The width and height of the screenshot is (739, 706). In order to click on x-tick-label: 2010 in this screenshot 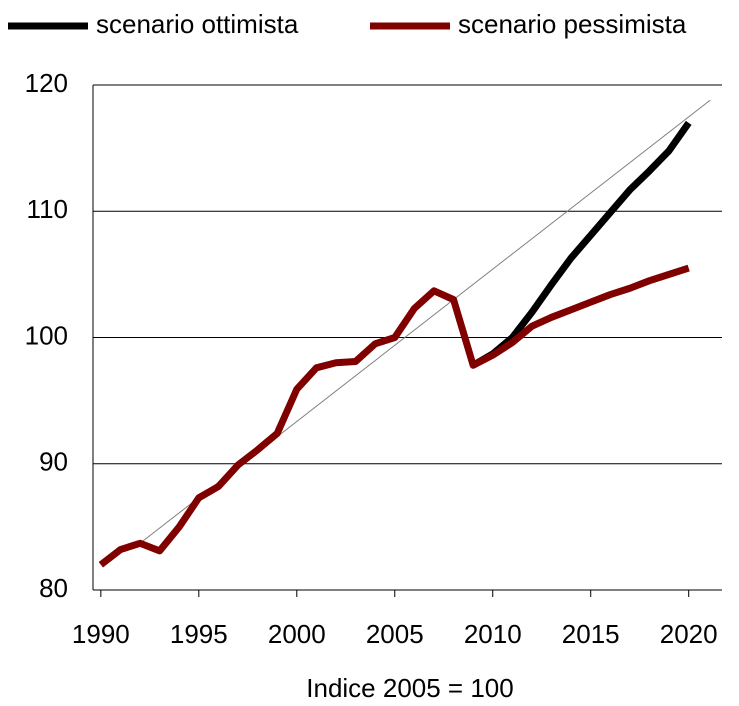, I will do `click(493, 634)`.